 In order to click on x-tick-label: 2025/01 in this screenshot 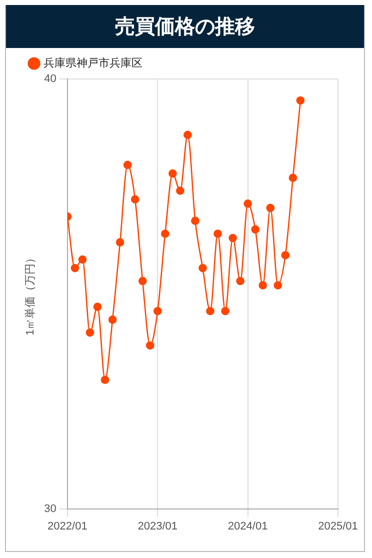, I will do `click(338, 526)`.